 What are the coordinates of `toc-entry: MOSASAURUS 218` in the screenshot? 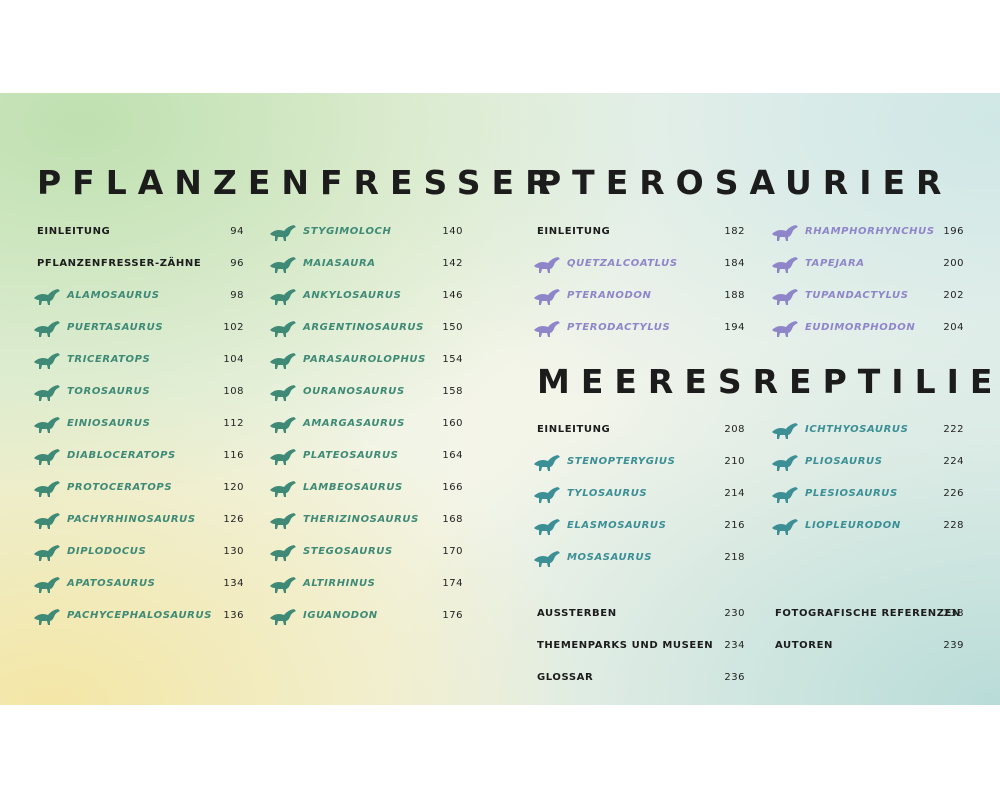 It's located at (656, 558).